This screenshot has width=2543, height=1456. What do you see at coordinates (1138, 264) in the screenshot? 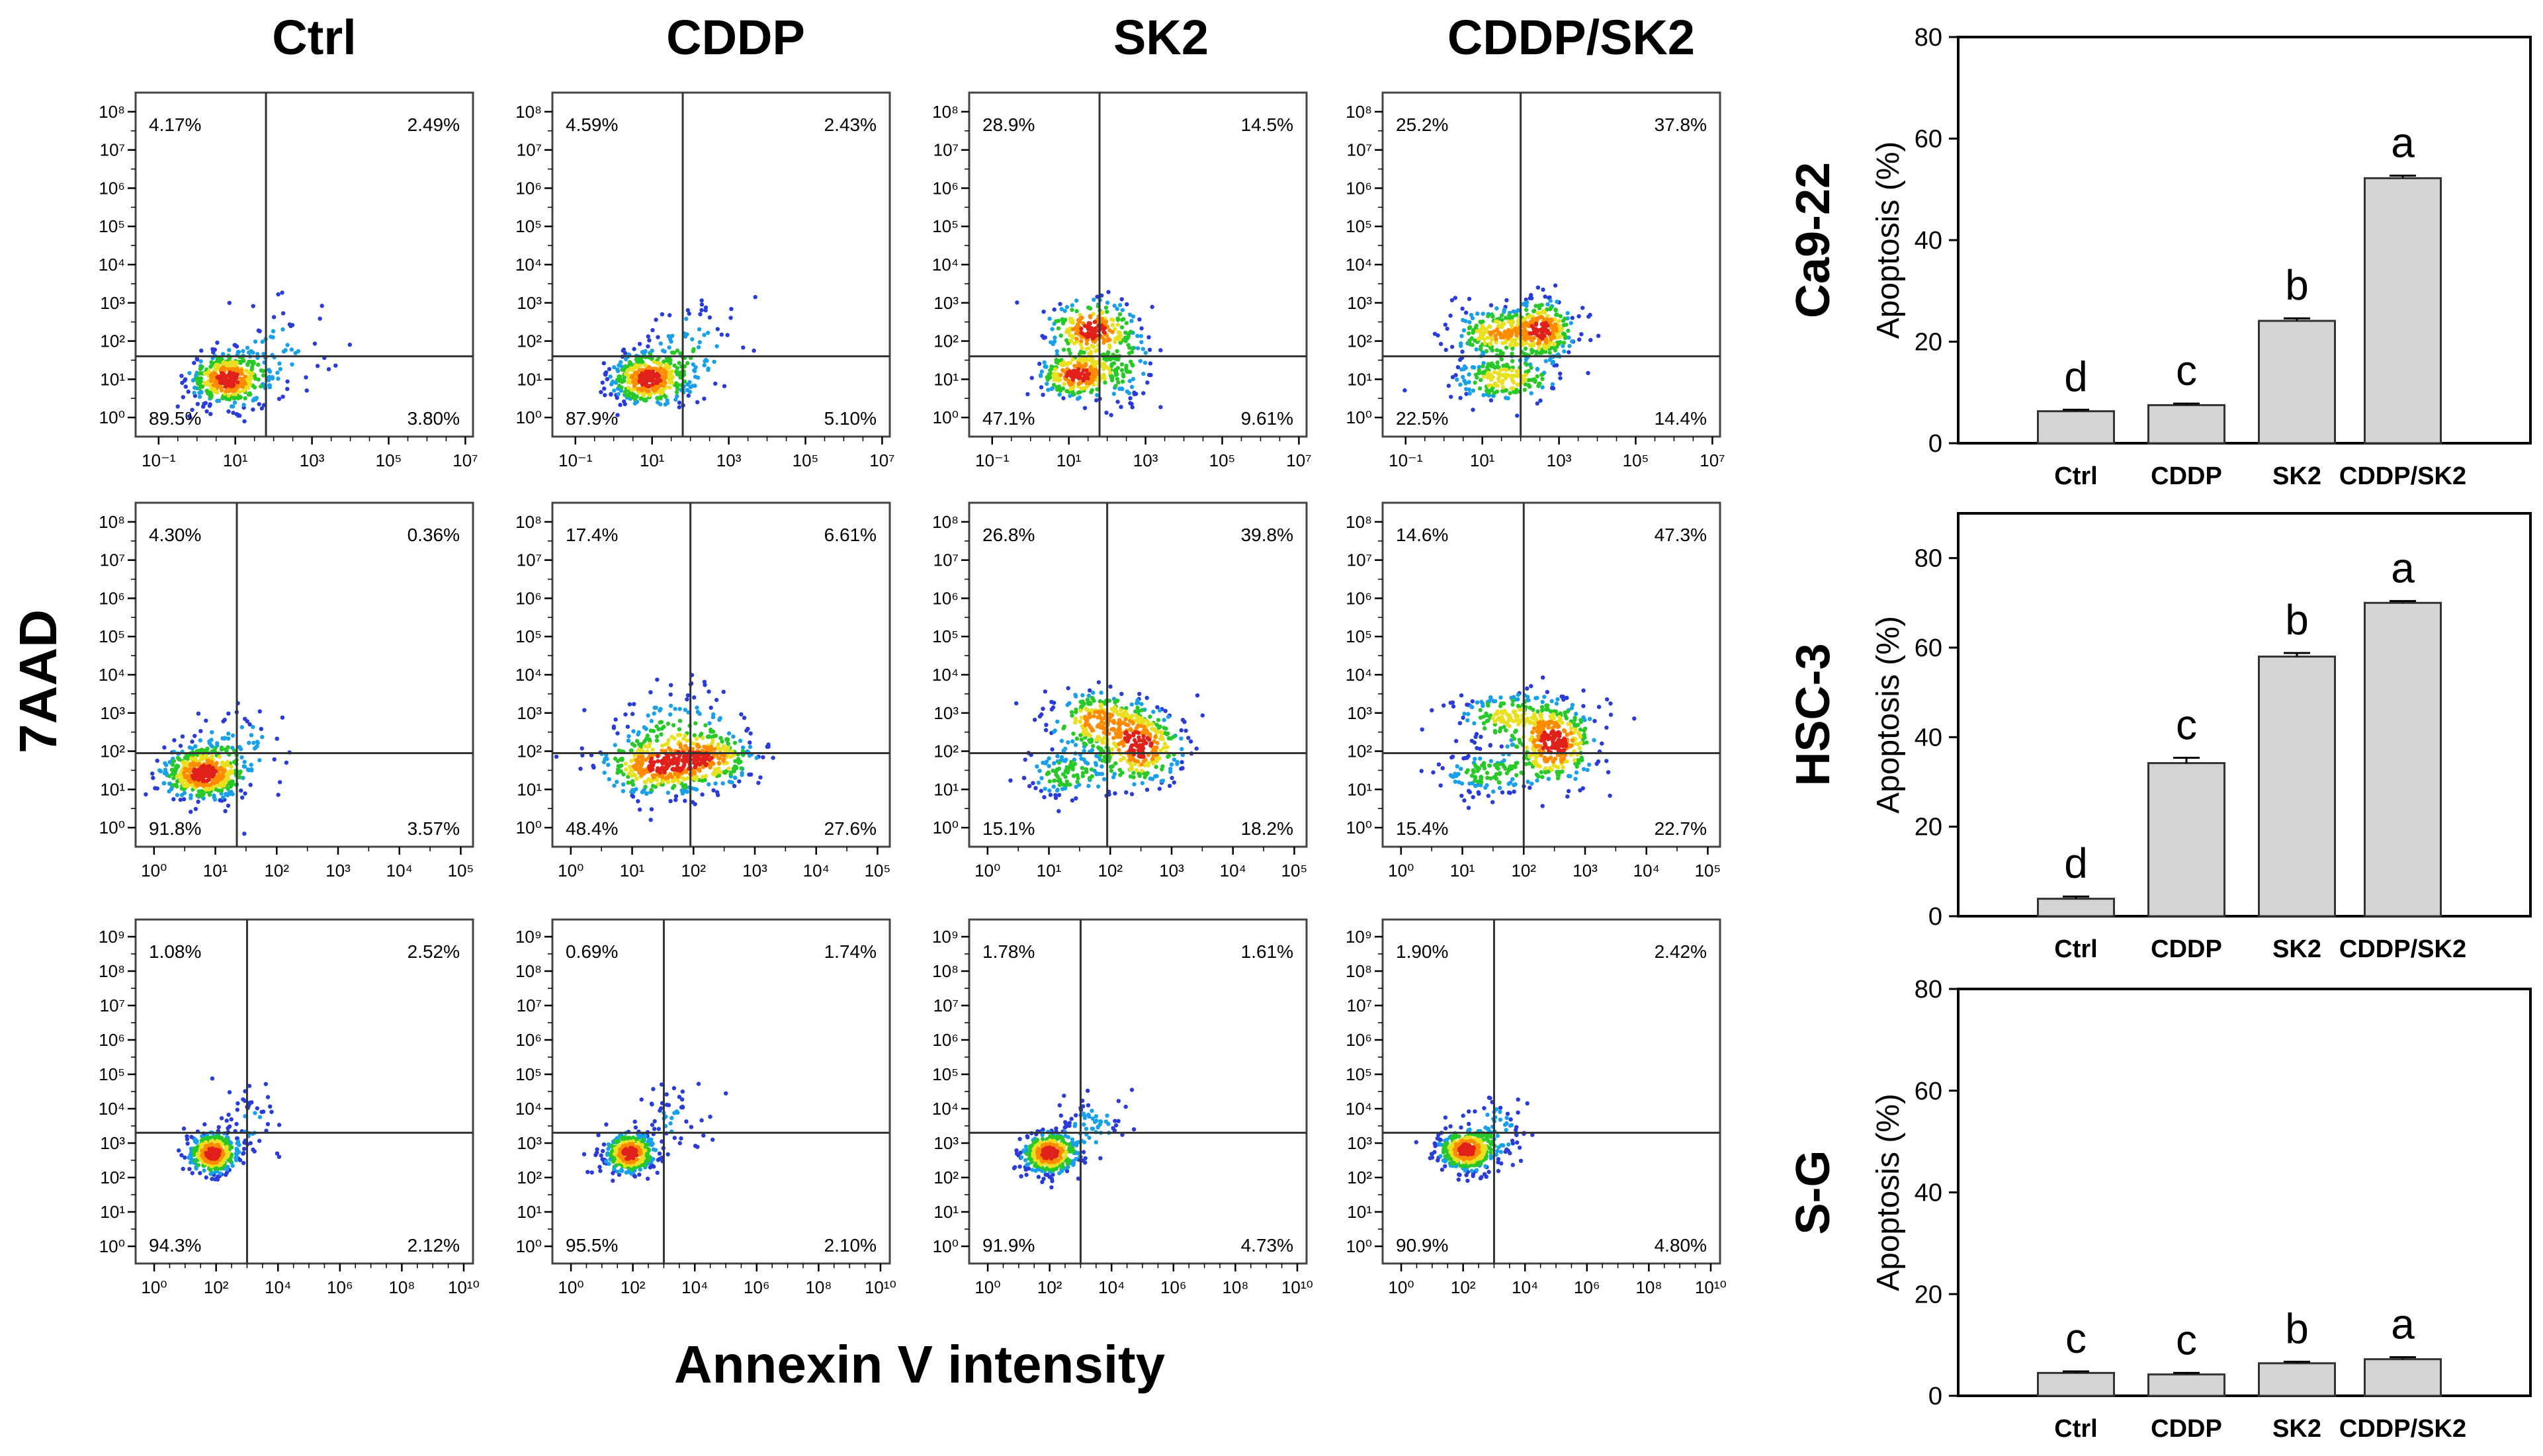
I see `plot-frame` at bounding box center [1138, 264].